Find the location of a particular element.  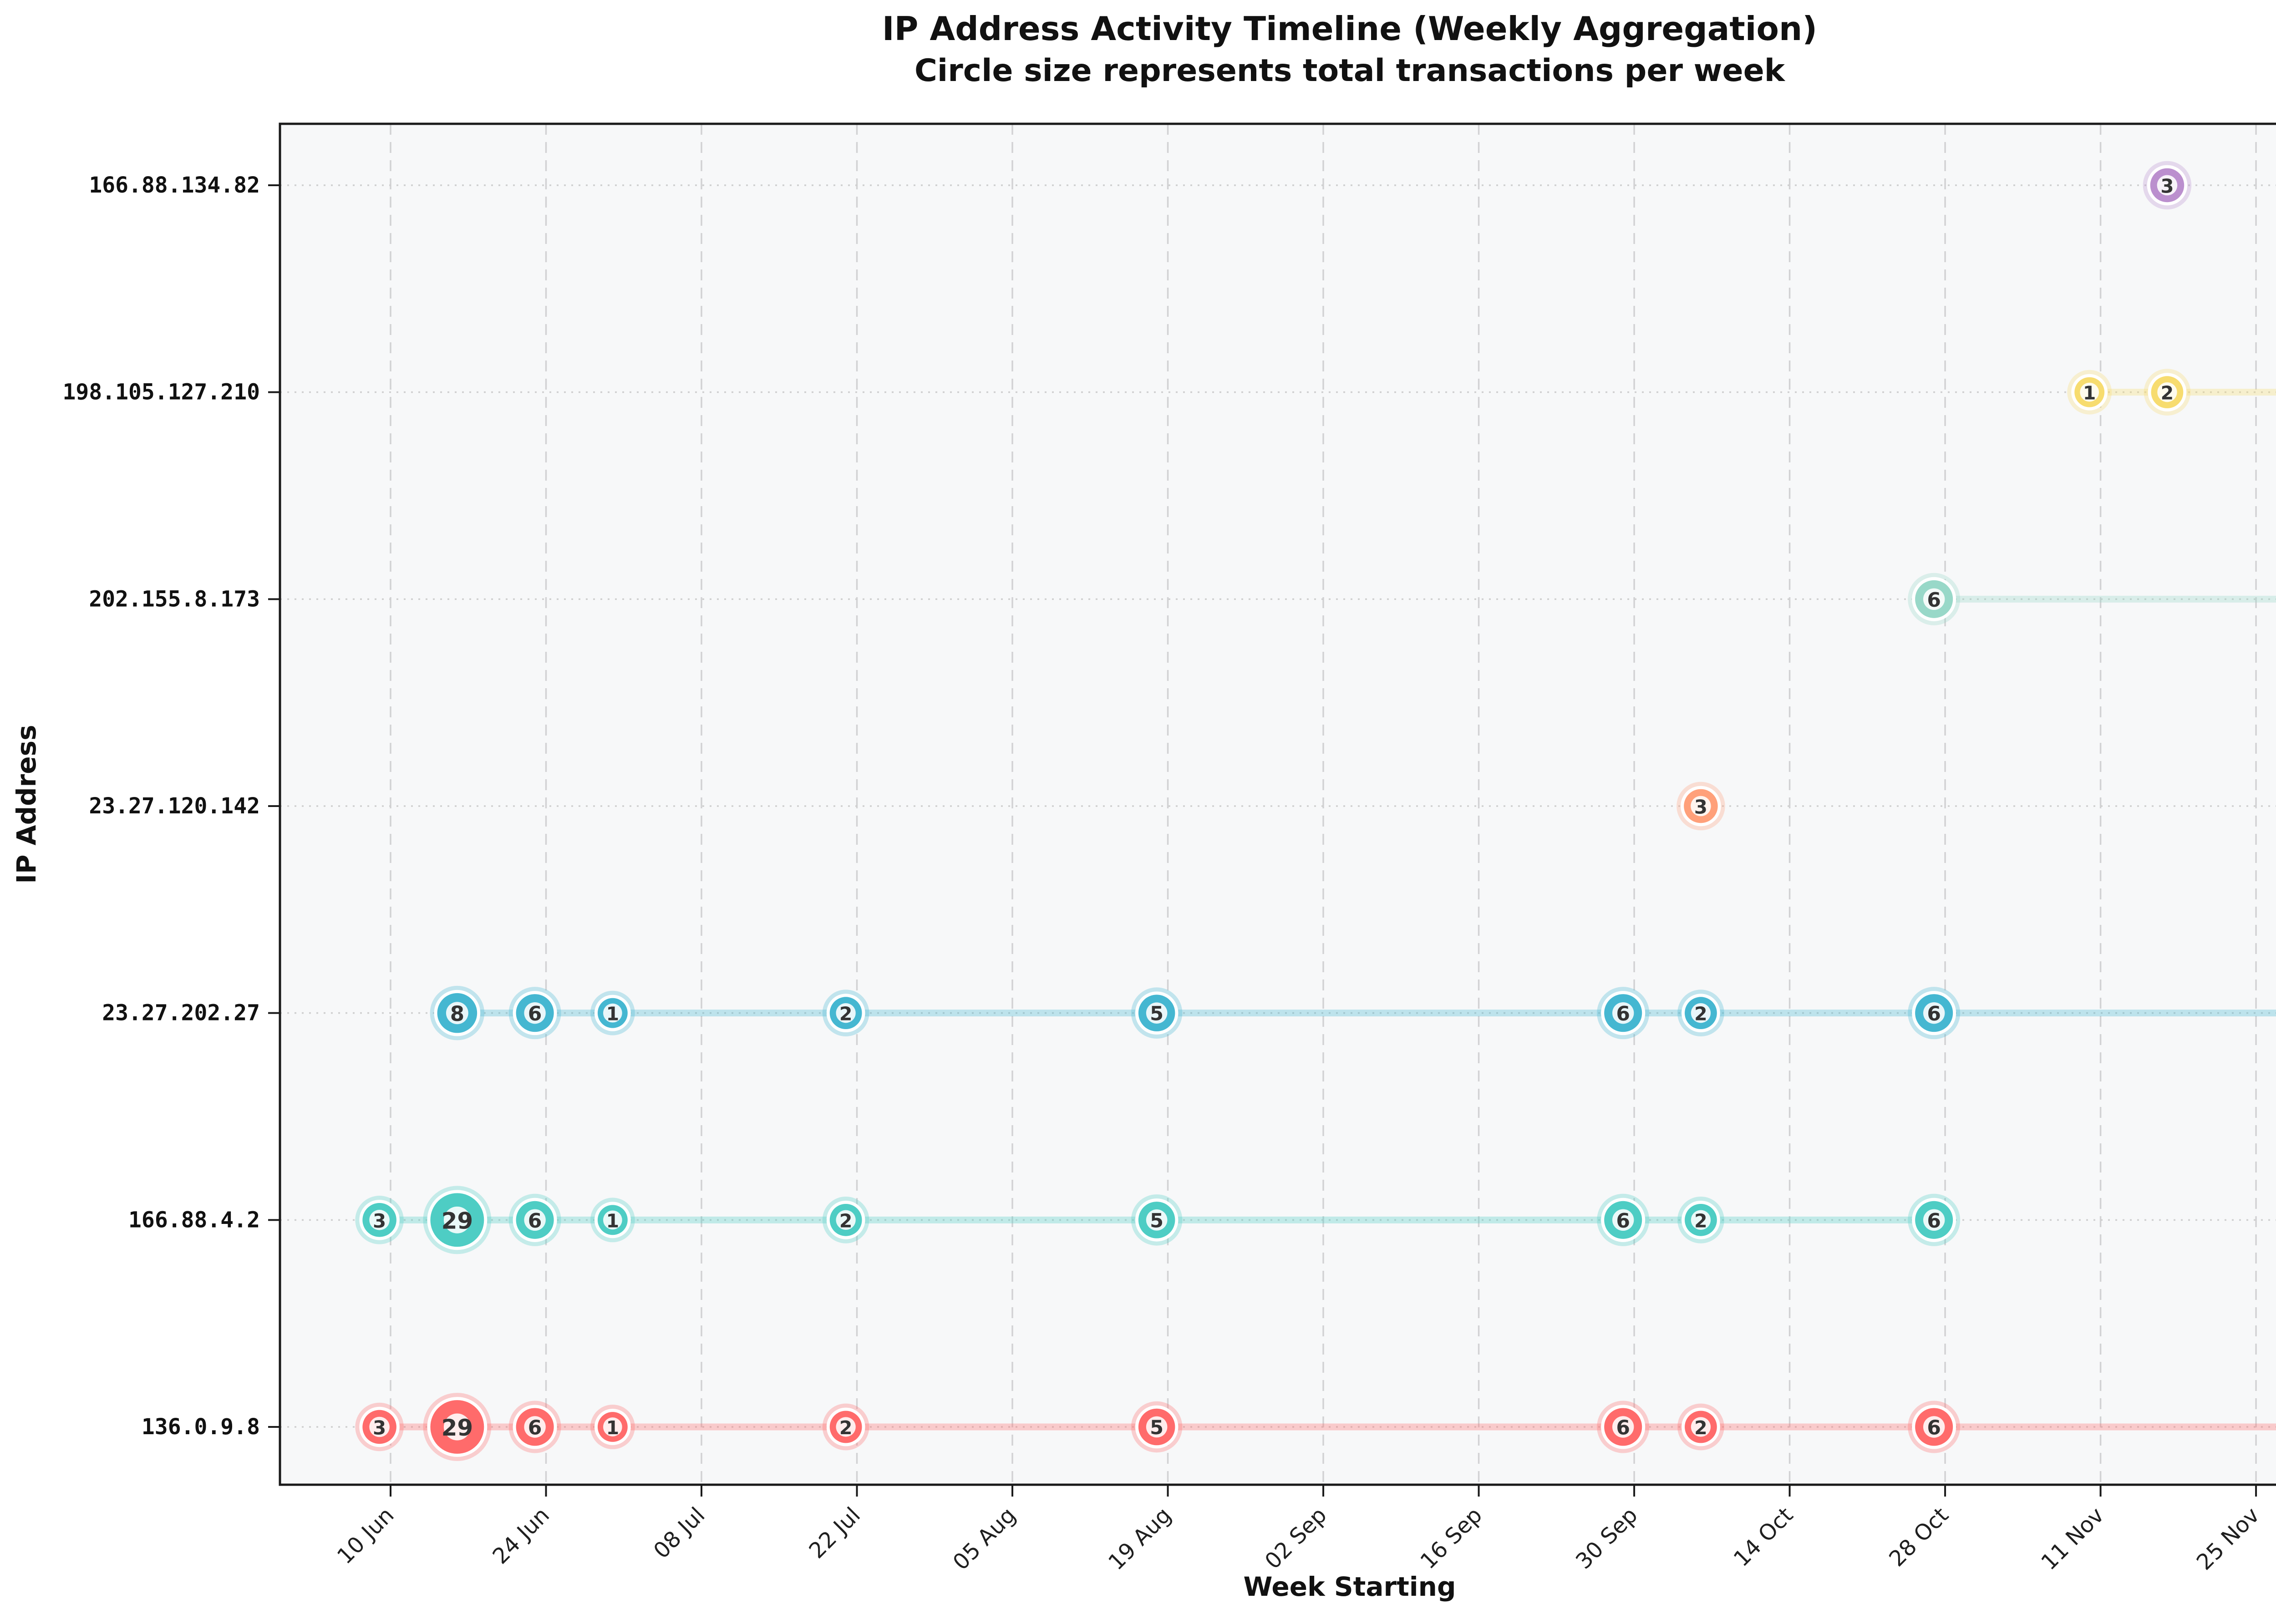

y-axis-label: IP Address is located at coordinates (26, 804).